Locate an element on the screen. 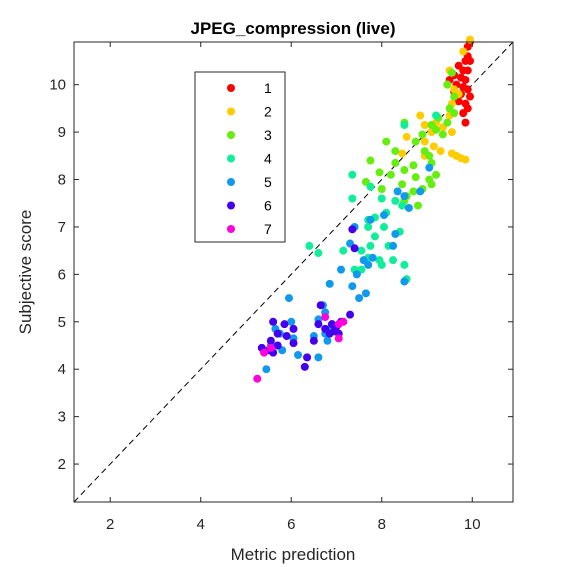 Image resolution: width=567 pixels, height=567 pixels. x-tick-label: 2 is located at coordinates (110, 524).